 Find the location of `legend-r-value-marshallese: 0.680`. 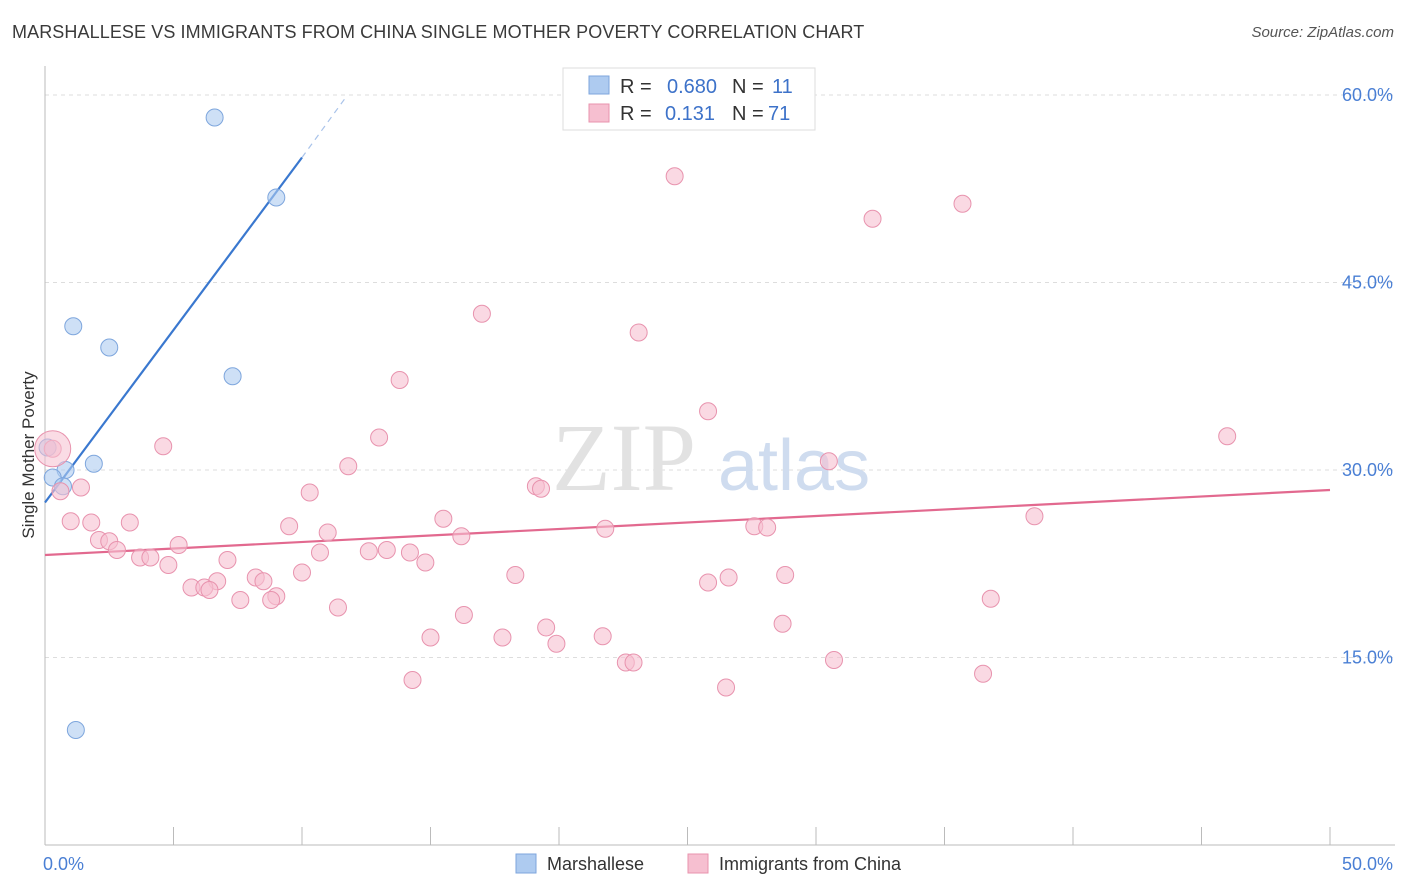

legend-r-value-marshallese: 0.680 is located at coordinates (692, 87).